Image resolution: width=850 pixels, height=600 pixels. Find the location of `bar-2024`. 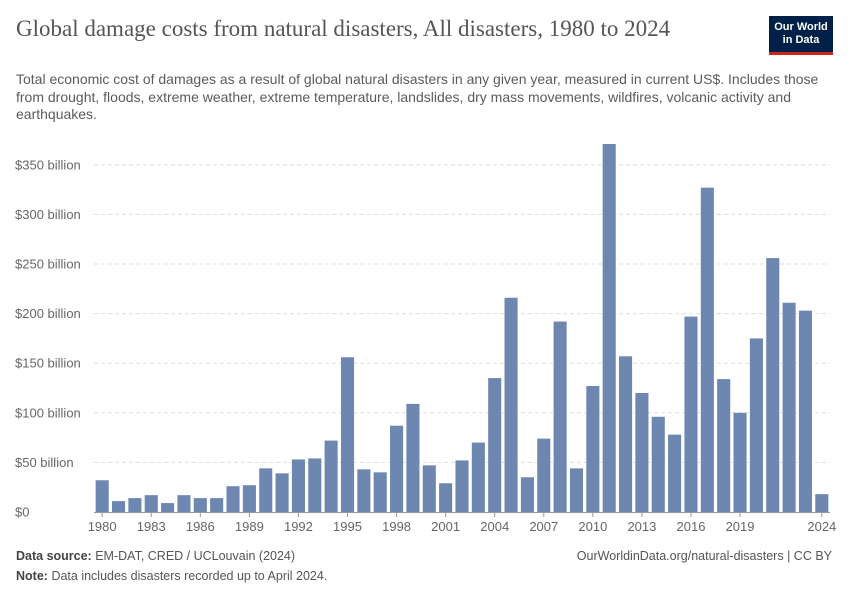

bar-2024 is located at coordinates (822, 503).